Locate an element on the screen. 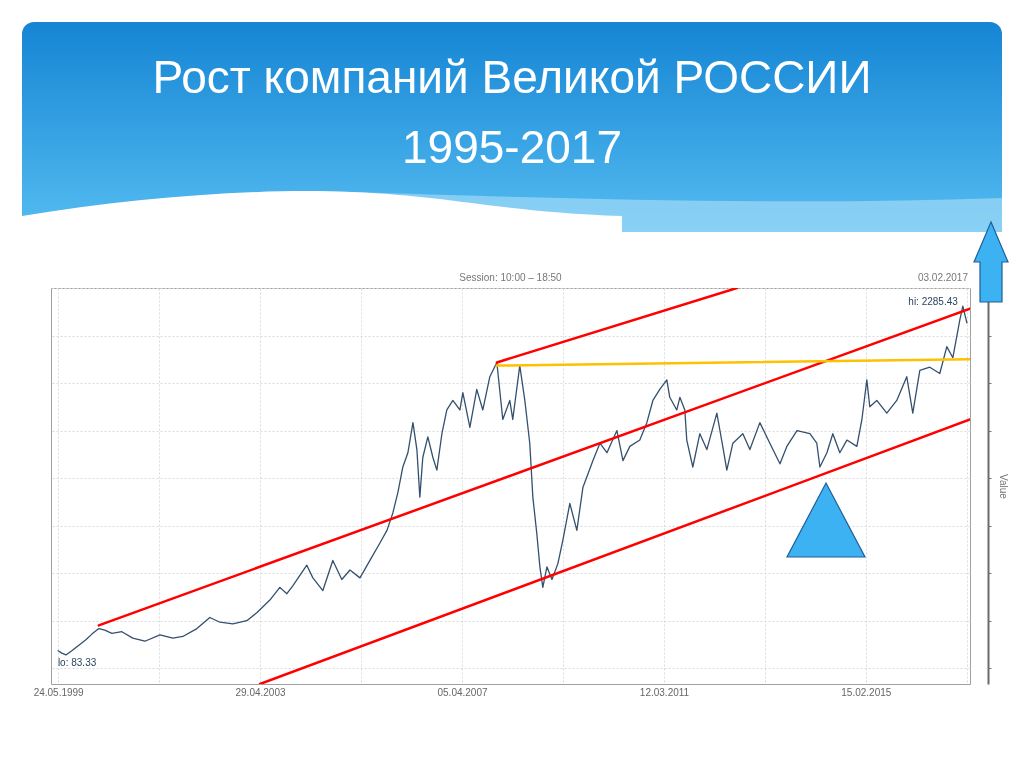 The image size is (1024, 767). x-tick-label: 29.04.2003 is located at coordinates (260, 692).